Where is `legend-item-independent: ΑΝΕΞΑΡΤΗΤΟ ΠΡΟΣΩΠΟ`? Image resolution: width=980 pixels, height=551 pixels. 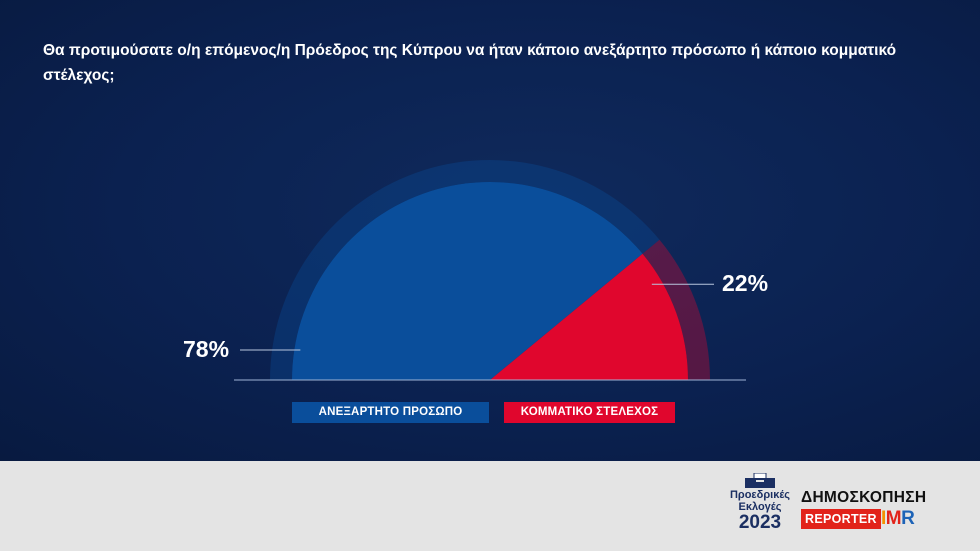
legend-item-independent: ΑΝΕΞΑΡΤΗΤΟ ΠΡΟΣΩΠΟ is located at coordinates (390, 412).